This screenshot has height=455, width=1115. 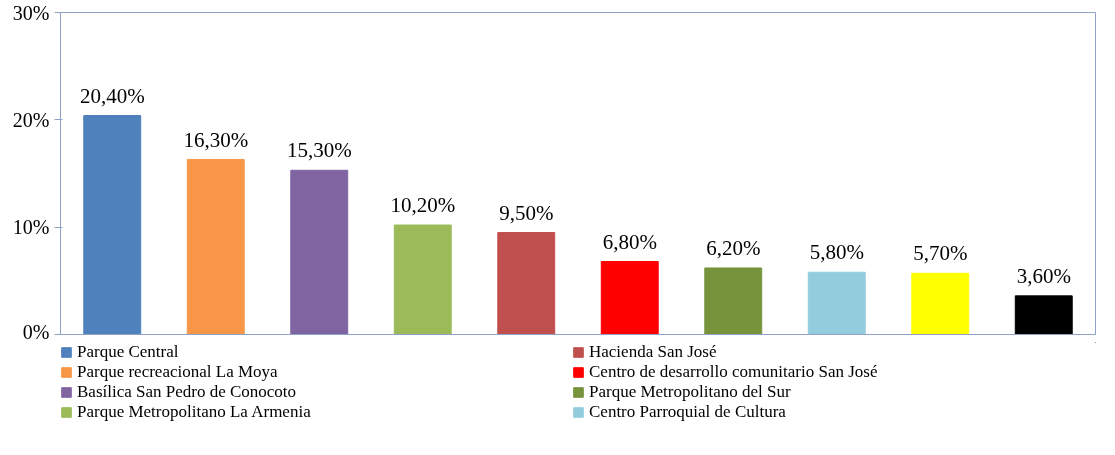 What do you see at coordinates (1043, 275) in the screenshot?
I see `data-label: 3,60%` at bounding box center [1043, 275].